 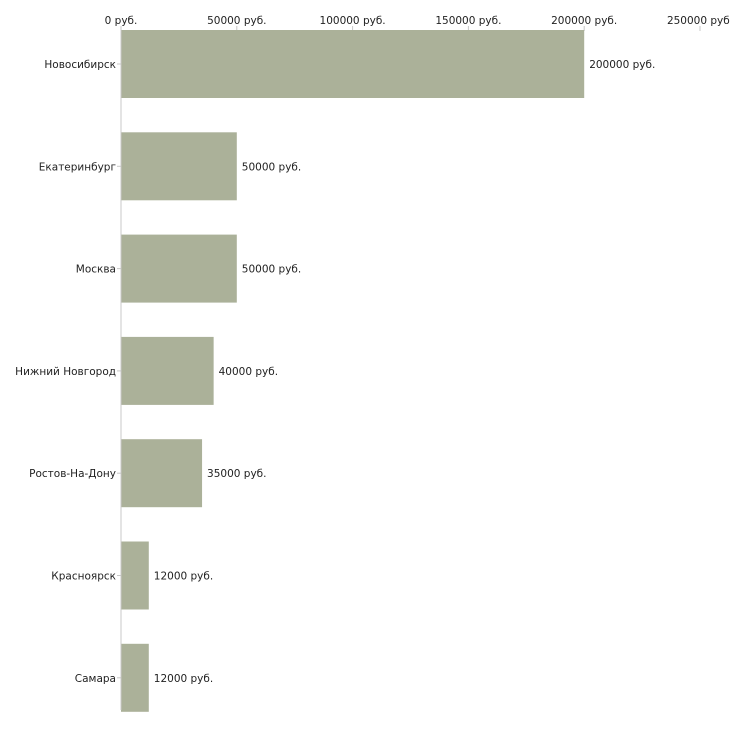 What do you see at coordinates (698, 21) in the screenshot?
I see `x-tick-label: 250000 руб.` at bounding box center [698, 21].